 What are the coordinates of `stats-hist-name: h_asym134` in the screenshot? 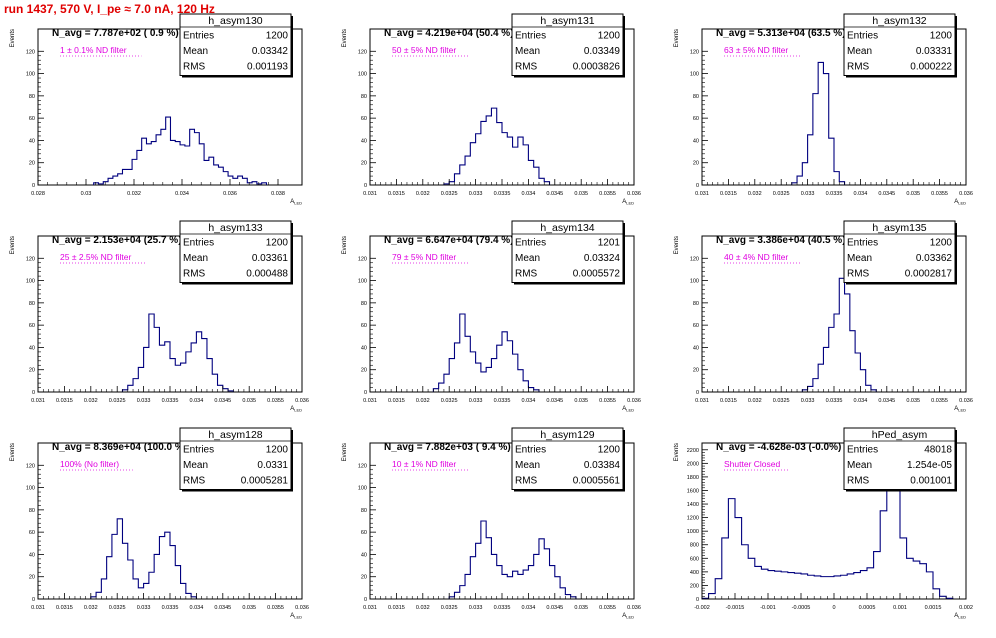 It's located at (567, 228).